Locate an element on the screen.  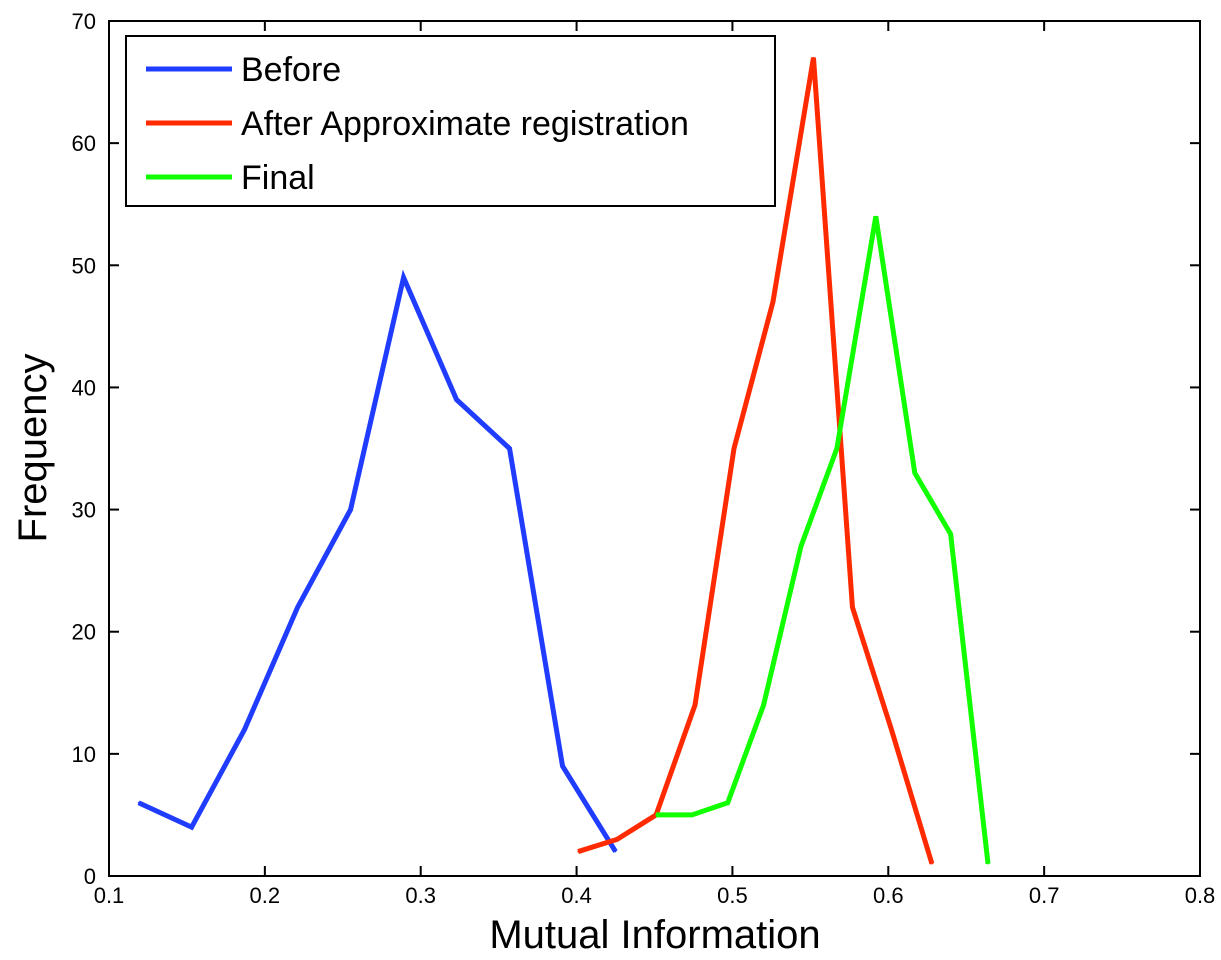
legend-box is located at coordinates (450, 121).